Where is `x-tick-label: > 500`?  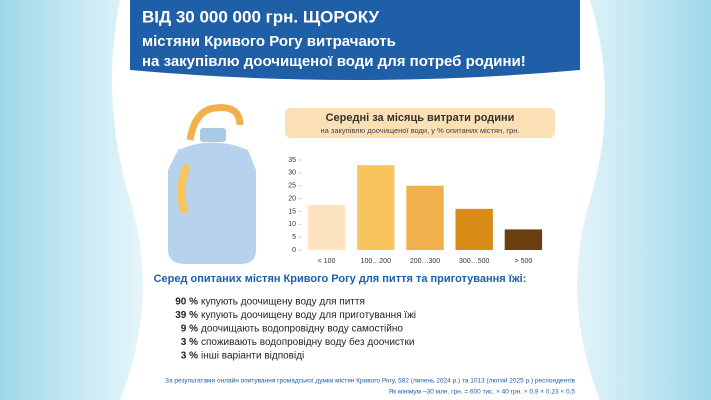
x-tick-label: > 500 is located at coordinates (524, 261).